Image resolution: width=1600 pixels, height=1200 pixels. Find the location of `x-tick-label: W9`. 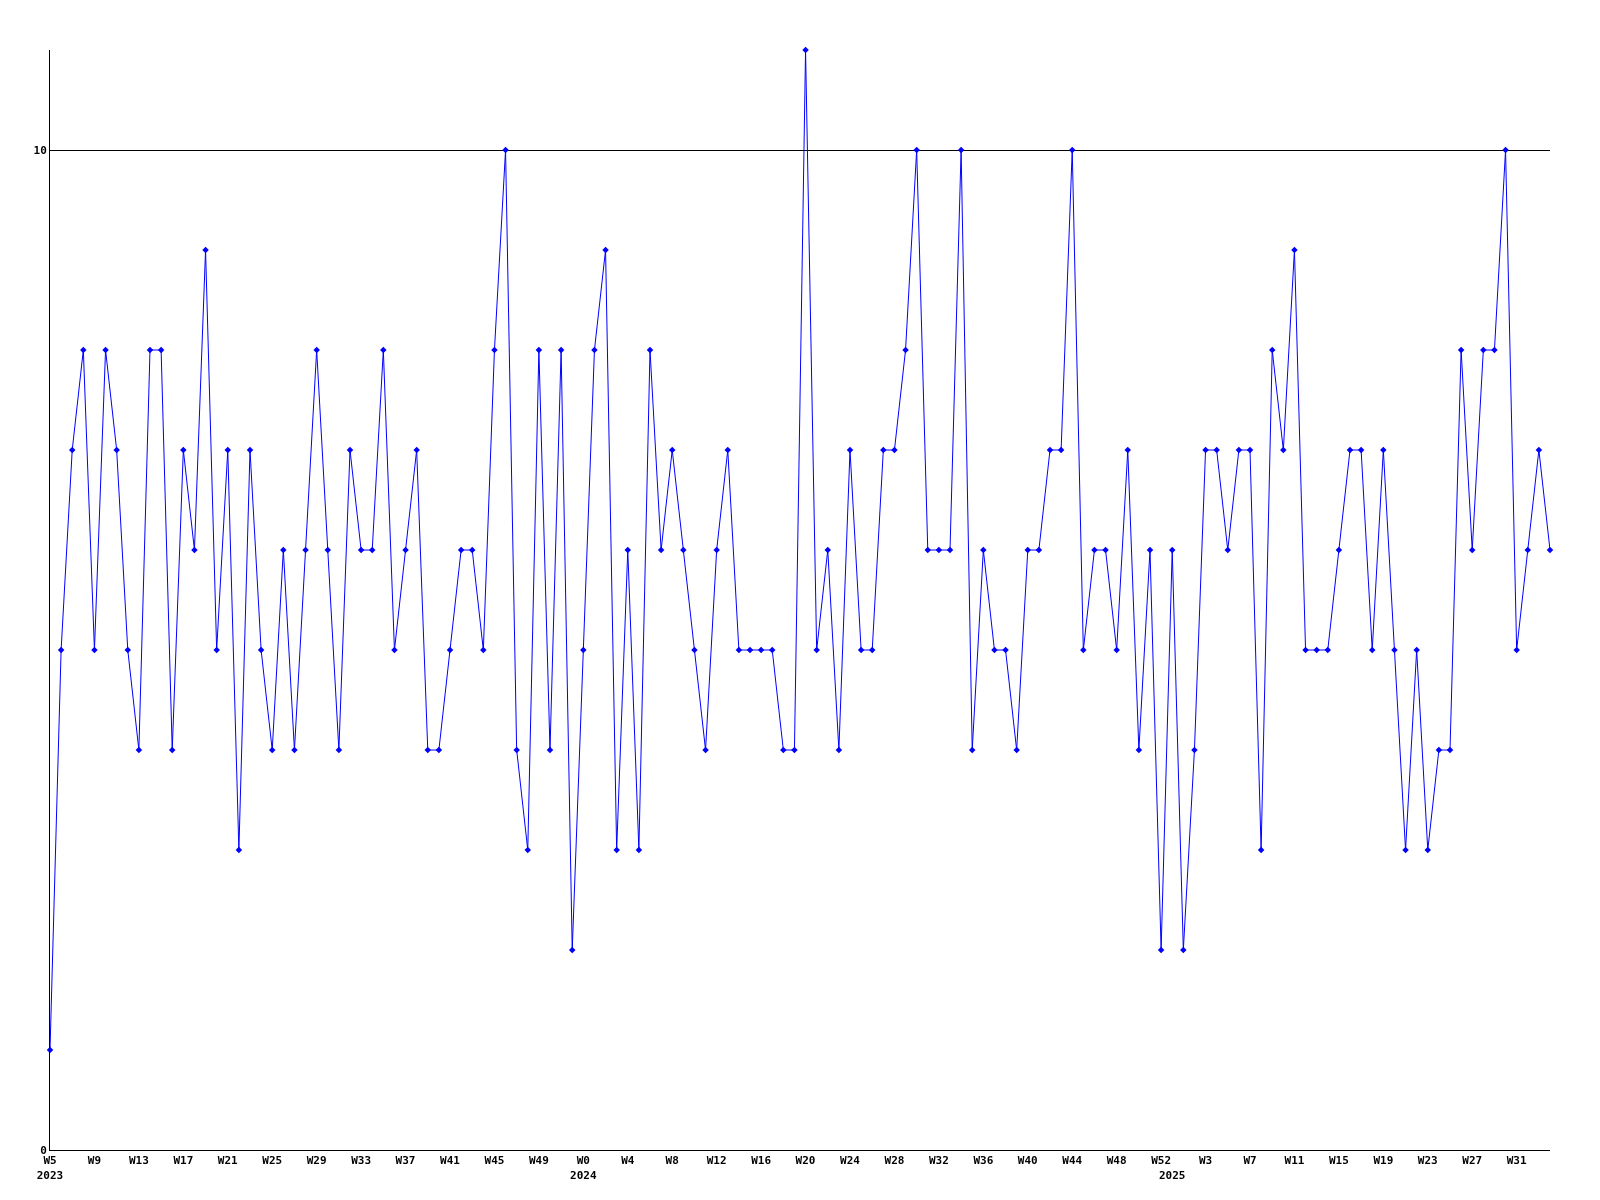

x-tick-label: W9 is located at coordinates (94, 1161).